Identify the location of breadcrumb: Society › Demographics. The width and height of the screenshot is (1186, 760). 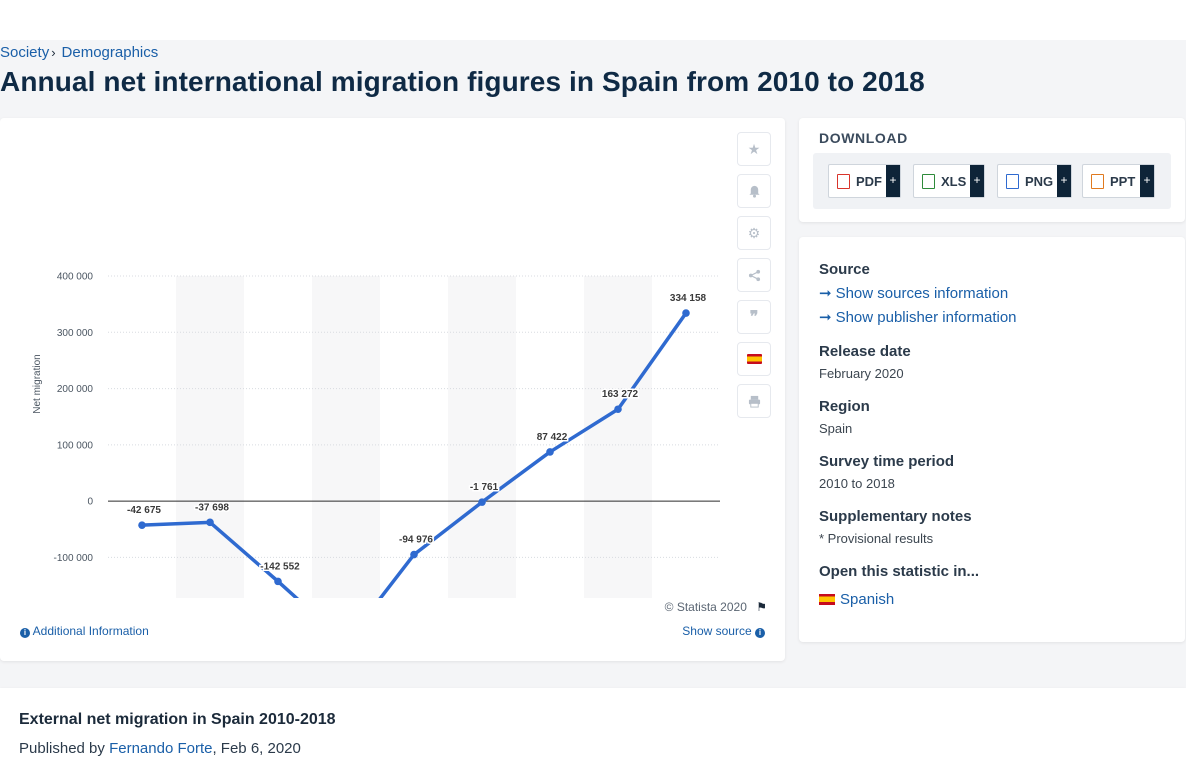
(79, 52).